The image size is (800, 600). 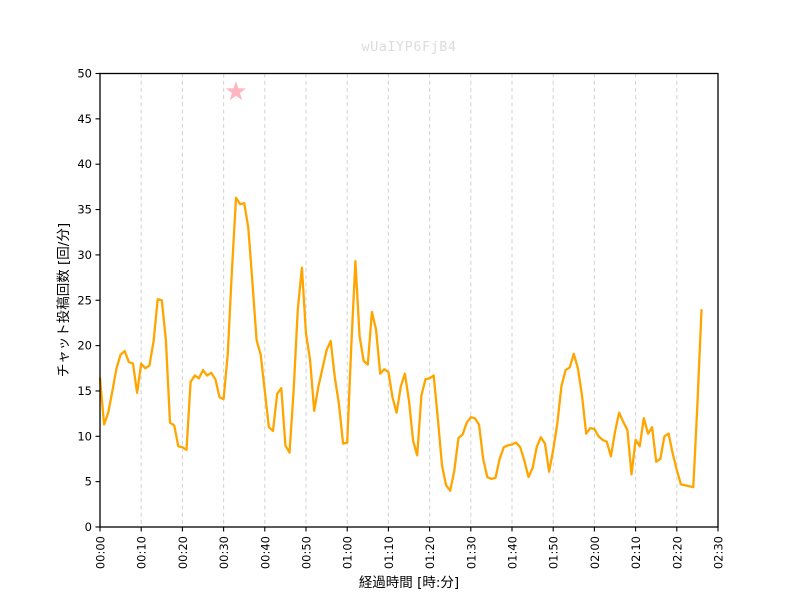 I want to click on x-axis-label: 経過時間 [時:分], so click(x=409, y=583).